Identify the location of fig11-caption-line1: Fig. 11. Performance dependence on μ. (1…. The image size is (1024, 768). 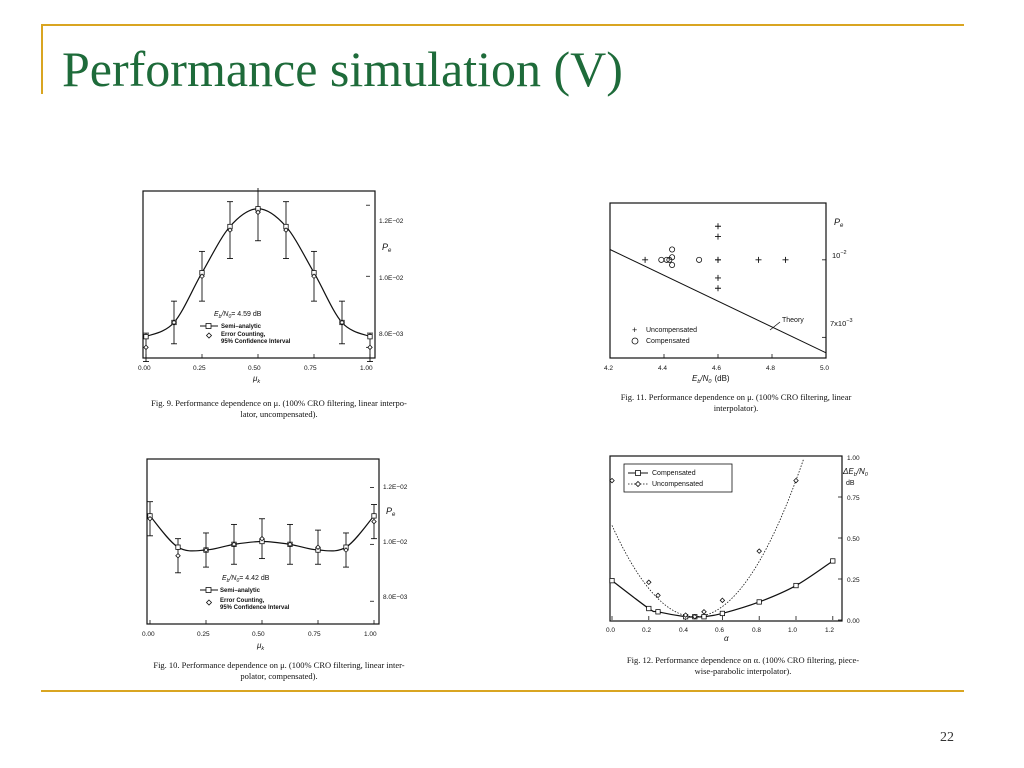
(736, 397).